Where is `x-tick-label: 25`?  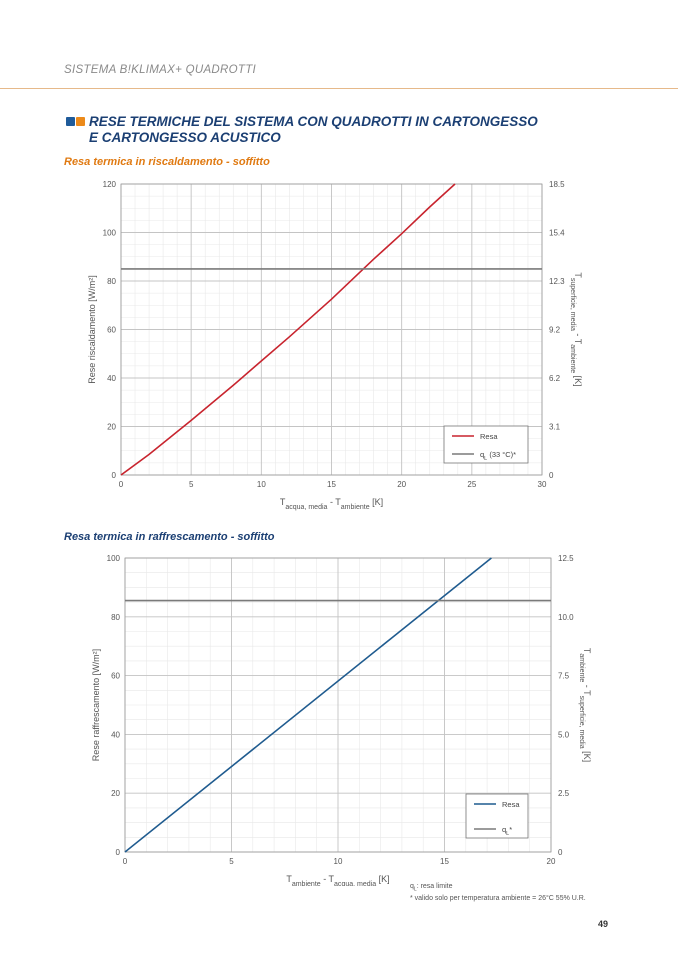 x-tick-label: 25 is located at coordinates (471, 484).